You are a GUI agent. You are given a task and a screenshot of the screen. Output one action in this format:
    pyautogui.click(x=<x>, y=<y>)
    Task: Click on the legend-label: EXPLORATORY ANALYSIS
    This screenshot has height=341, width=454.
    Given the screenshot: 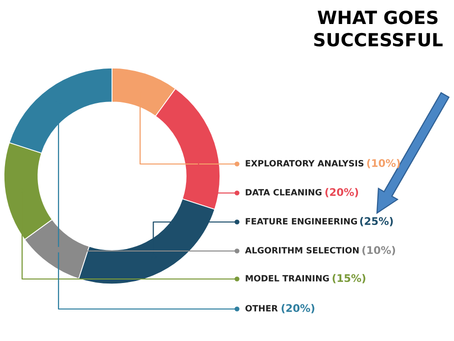 What is the action you would take?
    pyautogui.click(x=305, y=163)
    